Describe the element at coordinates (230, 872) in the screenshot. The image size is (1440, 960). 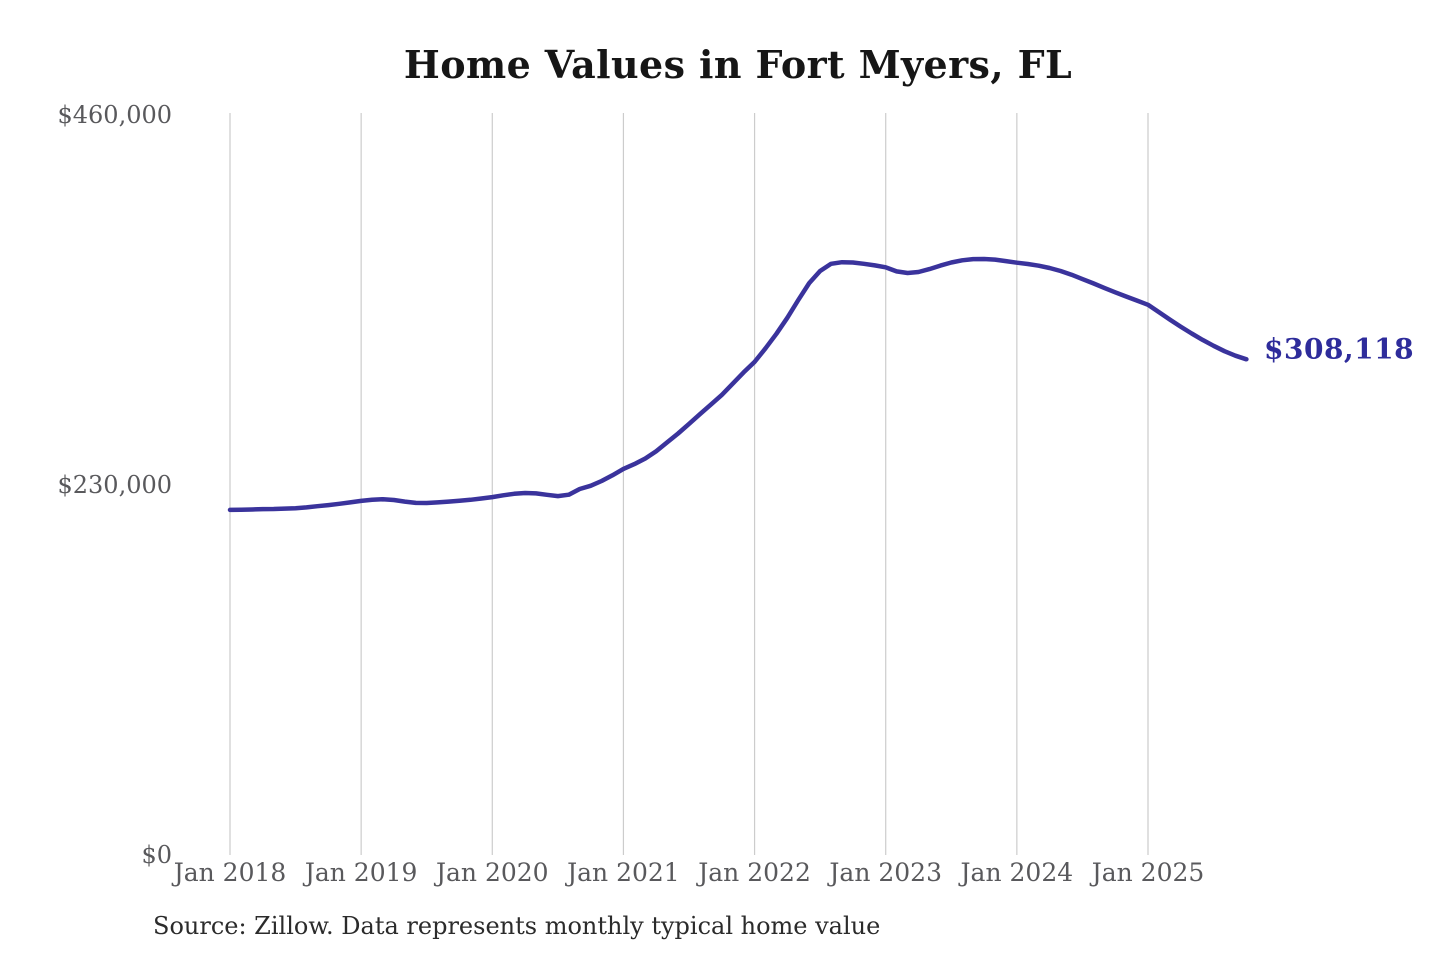
I see `x-tick-label: Jan 2018` at that location.